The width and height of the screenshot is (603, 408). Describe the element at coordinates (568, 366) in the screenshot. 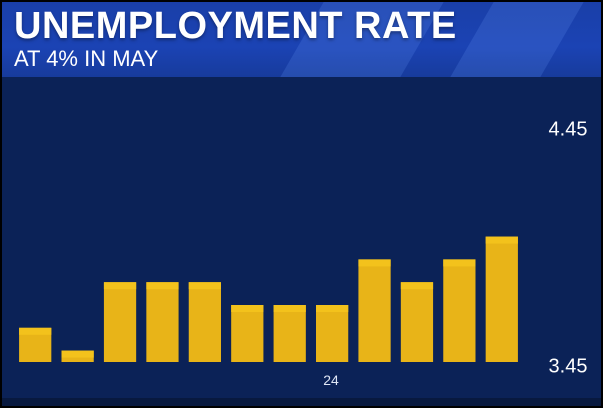

I see `y-tick-label: 3.45` at that location.